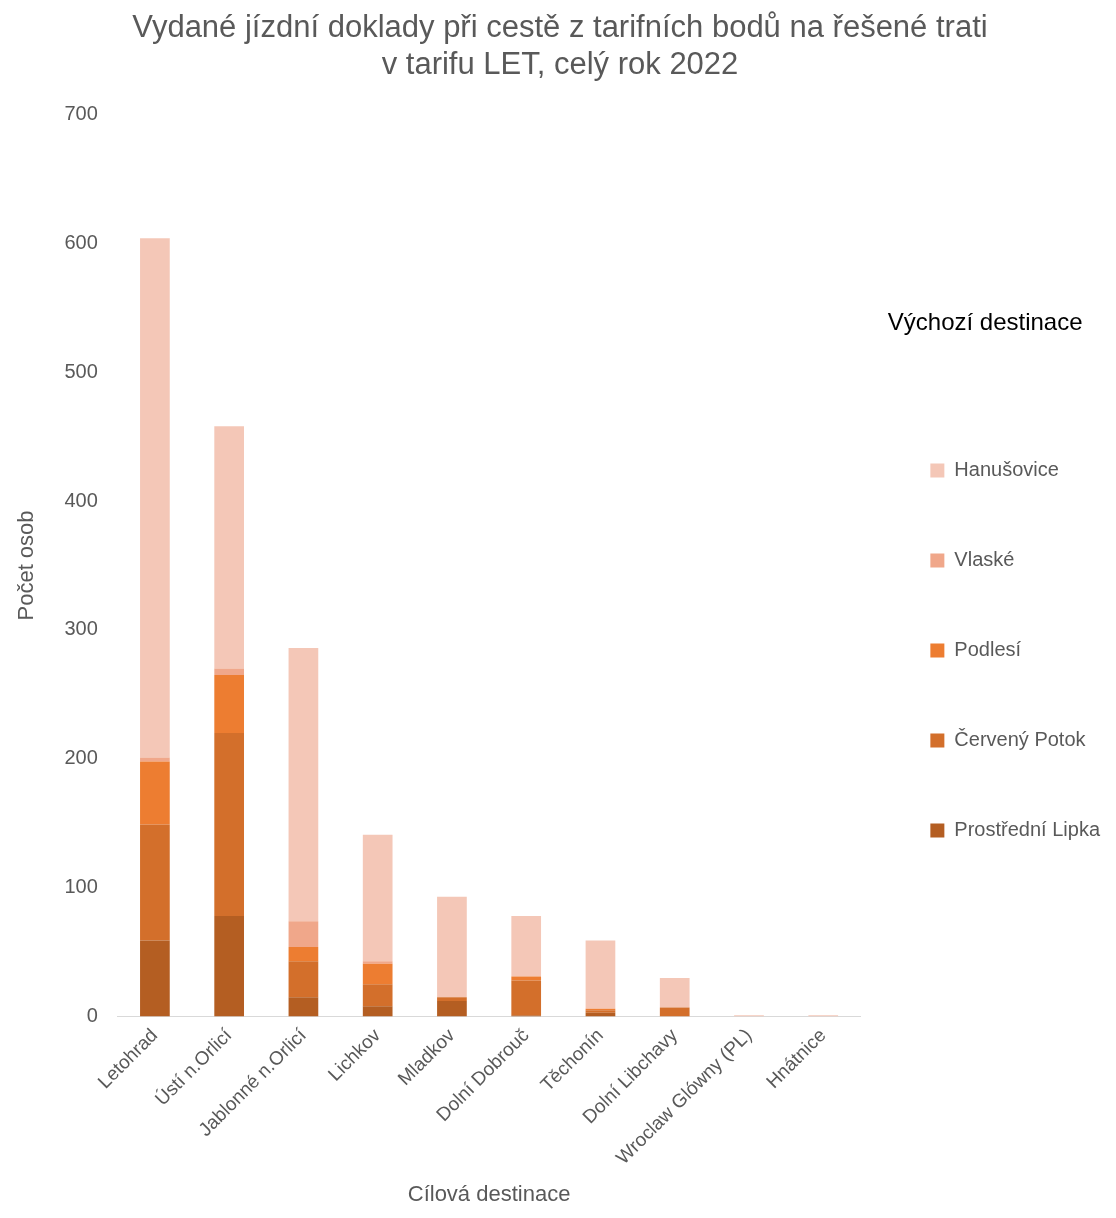 The image size is (1116, 1218). I want to click on y-tick-label: 700, so click(81, 112).